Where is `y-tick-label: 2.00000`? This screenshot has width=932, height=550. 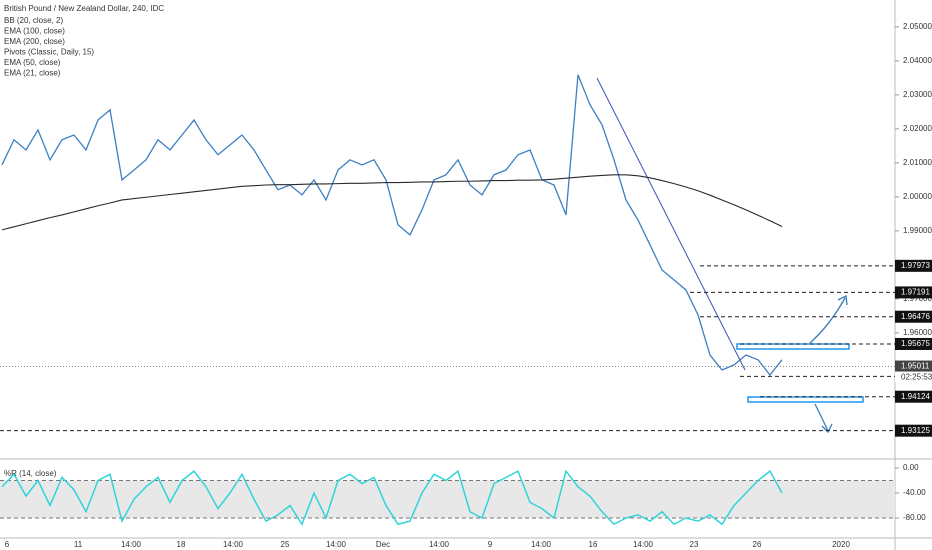 y-tick-label: 2.00000 is located at coordinates (917, 196).